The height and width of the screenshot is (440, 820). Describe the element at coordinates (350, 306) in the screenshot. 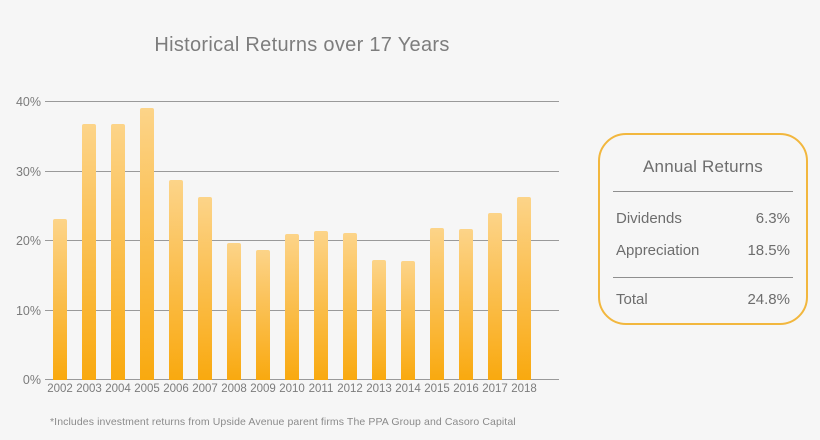

I see `bar-2012` at that location.